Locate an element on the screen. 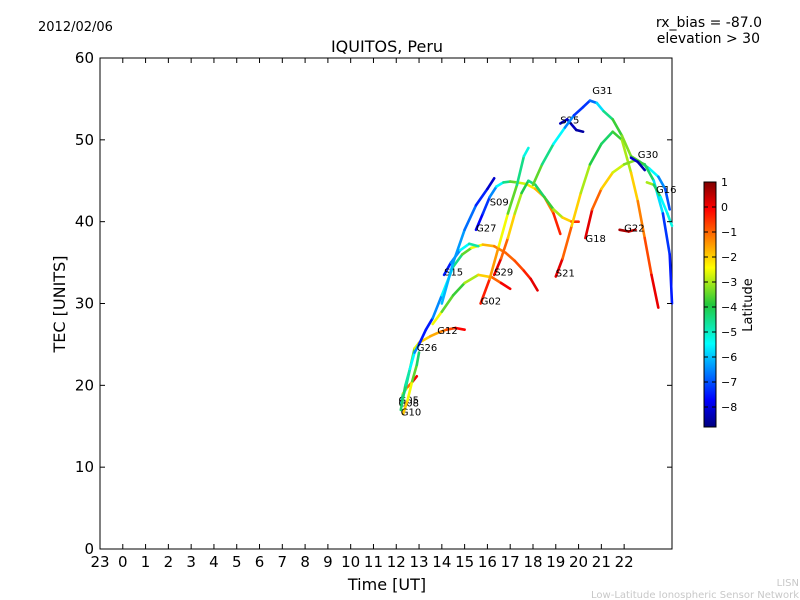 The image size is (800, 600). y-tick-label: 10 is located at coordinates (84, 467).